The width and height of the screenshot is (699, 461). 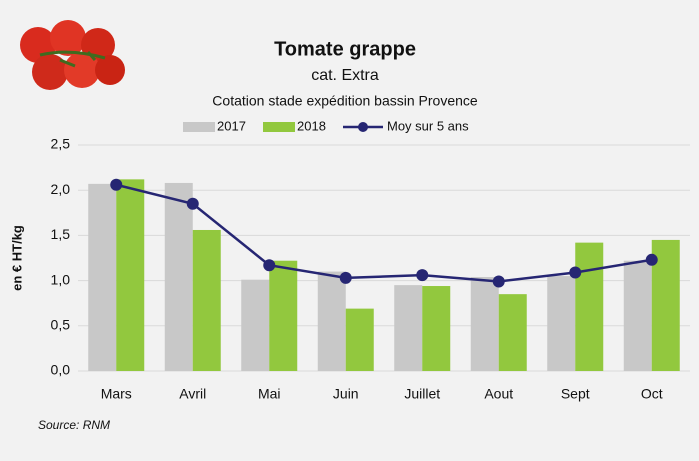 I want to click on source: Source: RNM, so click(x=74, y=425).